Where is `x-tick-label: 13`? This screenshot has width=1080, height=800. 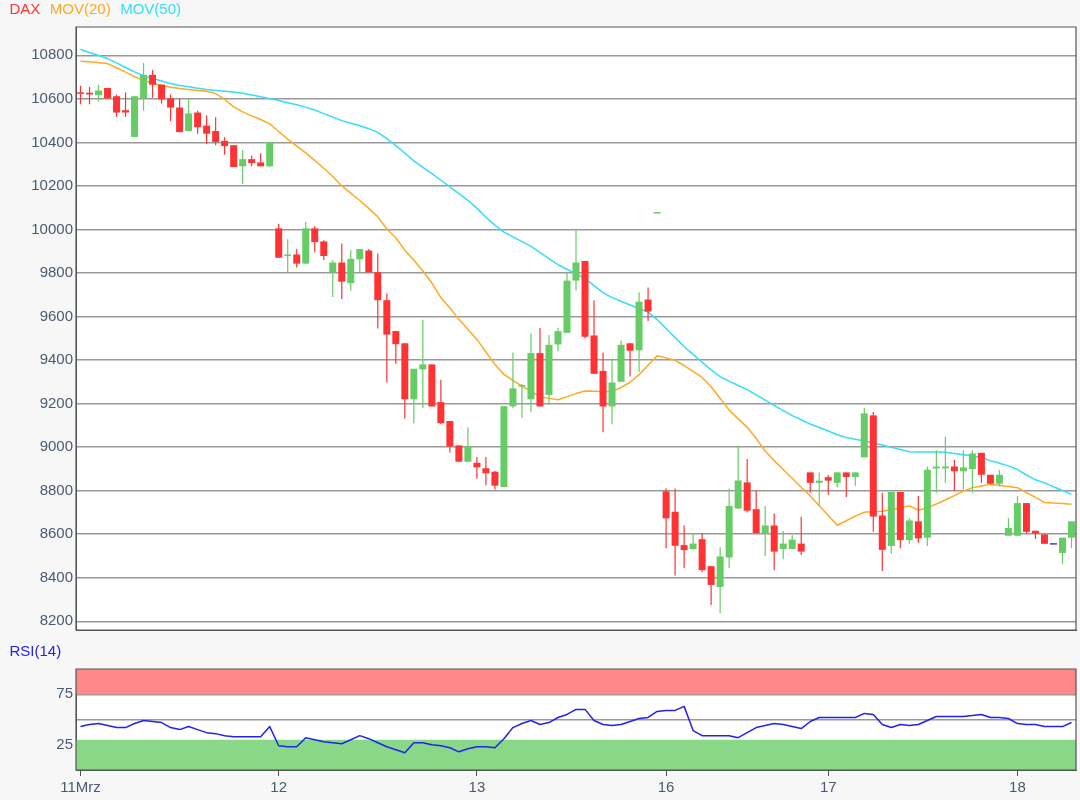 x-tick-label: 13 is located at coordinates (477, 787).